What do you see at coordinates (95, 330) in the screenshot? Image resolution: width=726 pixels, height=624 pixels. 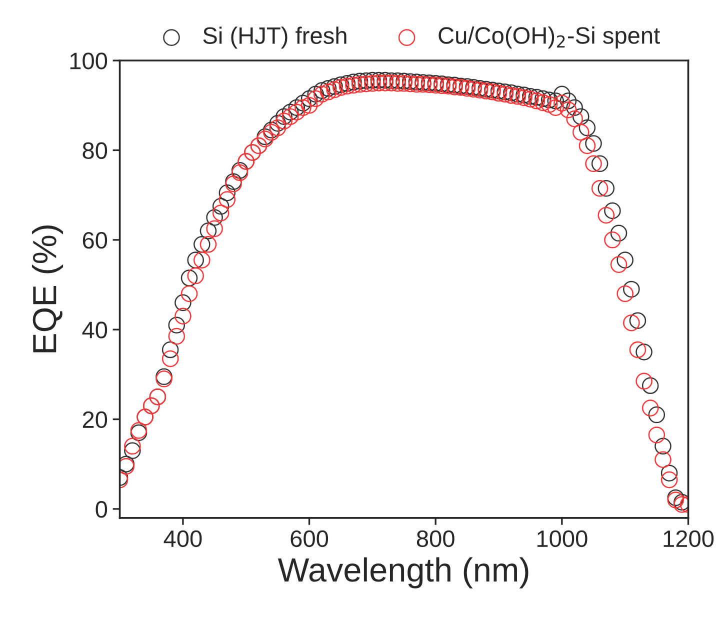 I see `y-tick-label: 40` at bounding box center [95, 330].